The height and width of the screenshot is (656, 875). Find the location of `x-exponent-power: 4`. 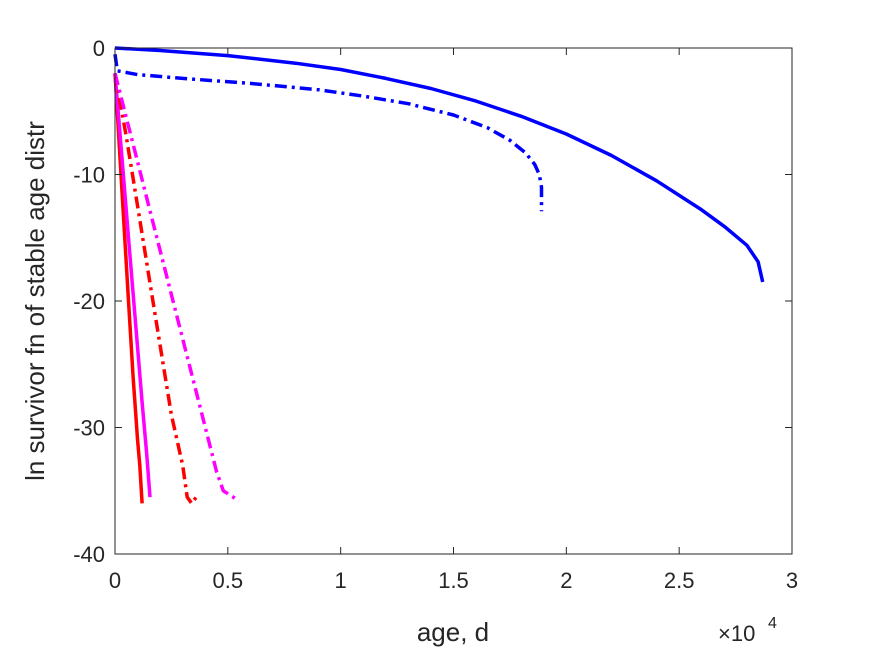

x-exponent-power: 4 is located at coordinates (772, 623).